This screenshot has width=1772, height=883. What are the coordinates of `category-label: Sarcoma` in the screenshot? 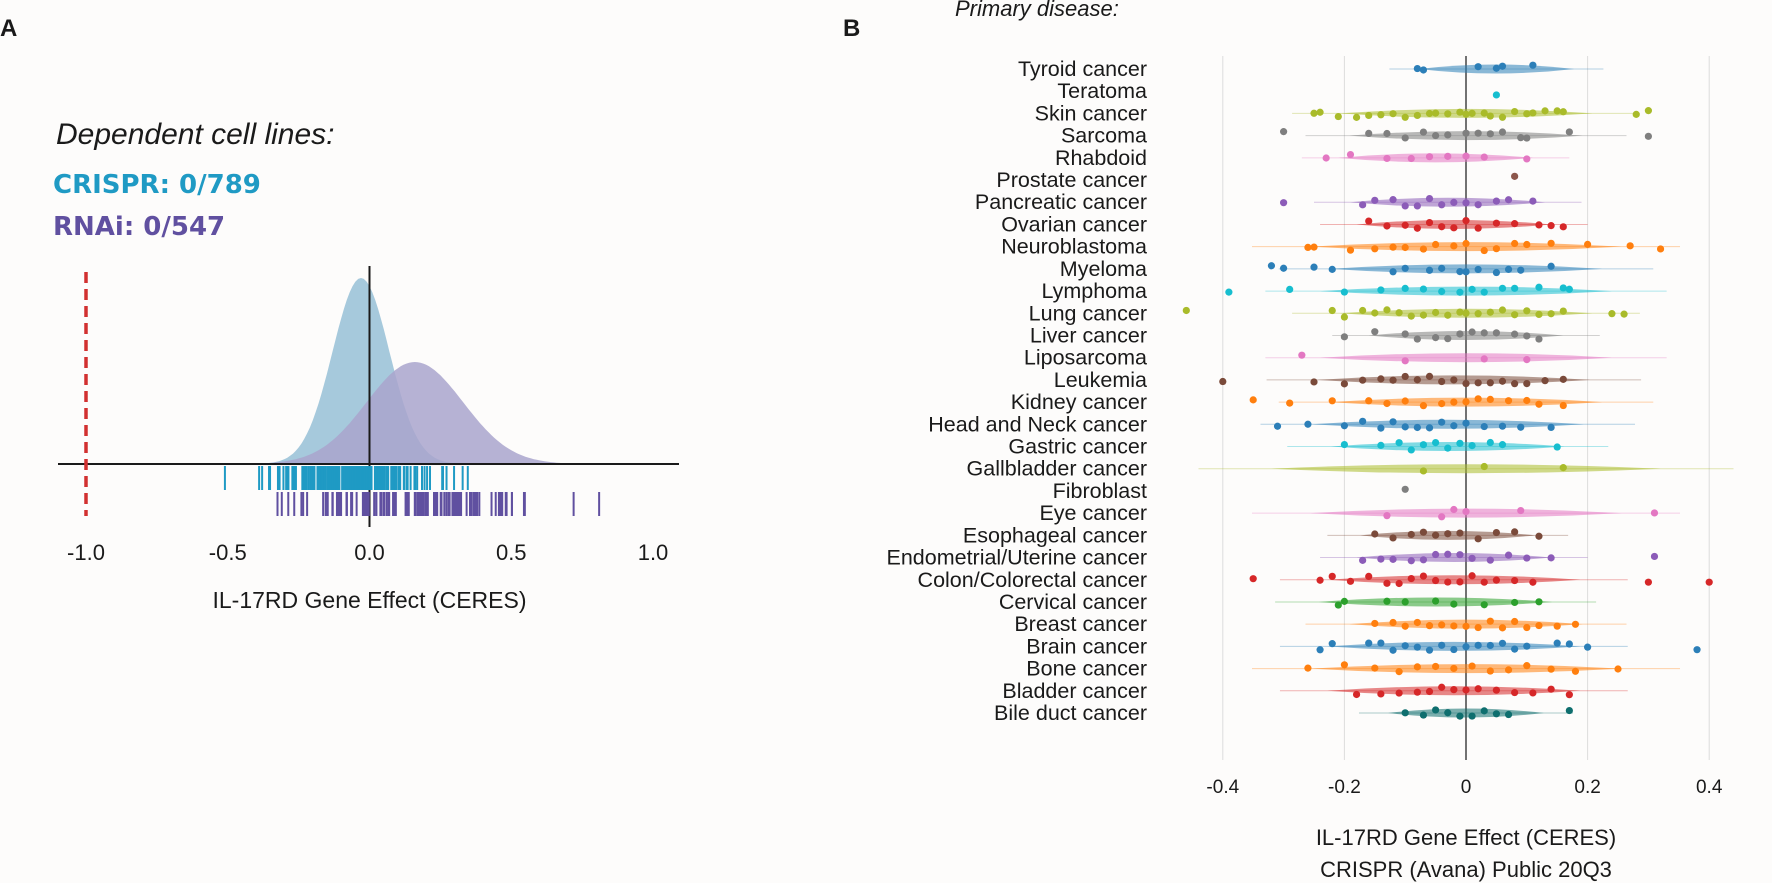 It's located at (1104, 136).